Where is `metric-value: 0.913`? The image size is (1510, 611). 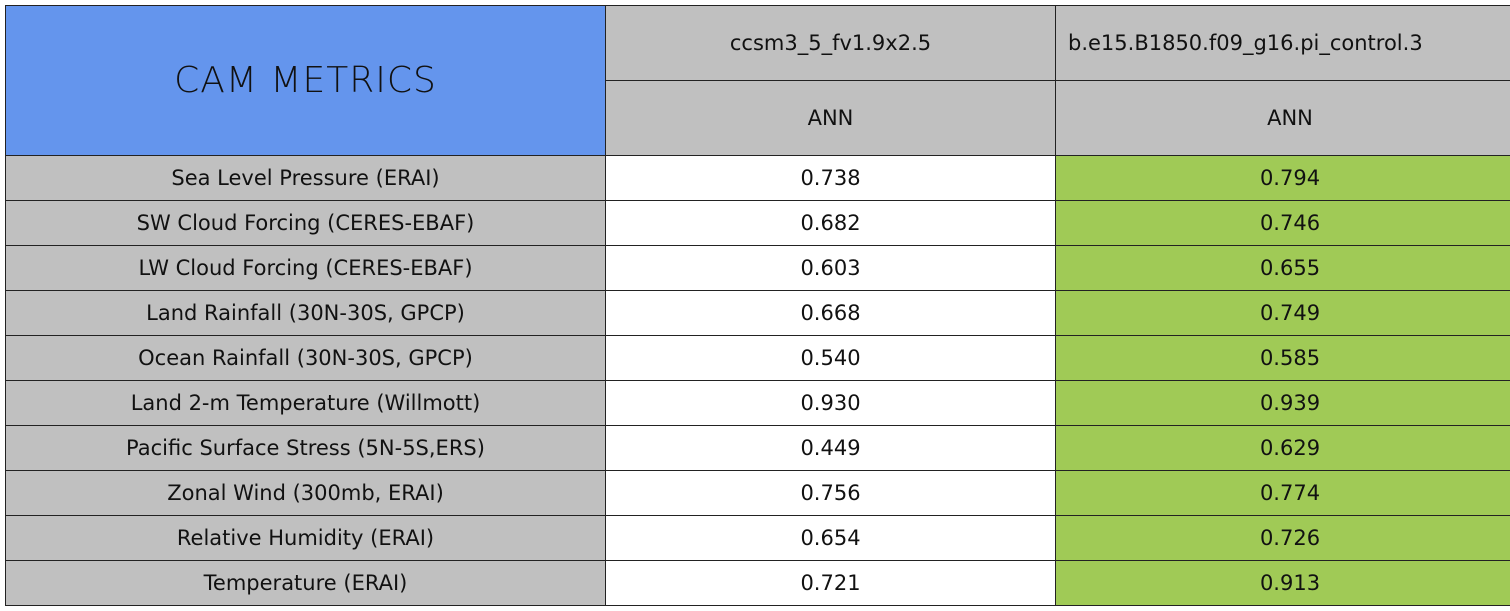 metric-value: 0.913 is located at coordinates (1282, 583).